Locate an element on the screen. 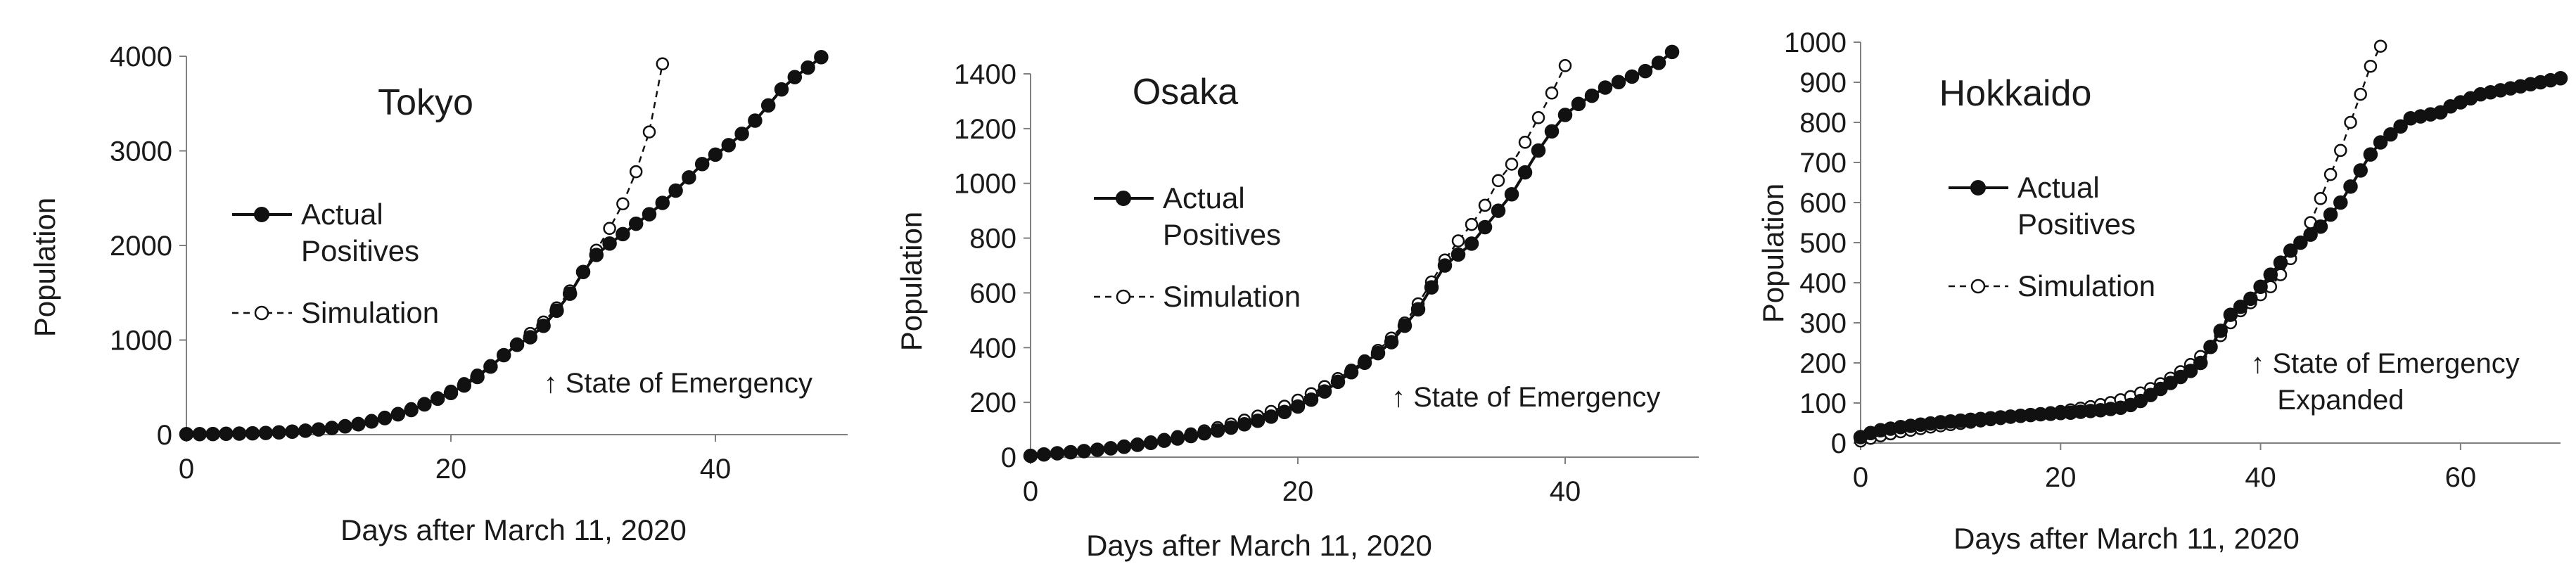  x-tick-label: 0 is located at coordinates (1860, 478).